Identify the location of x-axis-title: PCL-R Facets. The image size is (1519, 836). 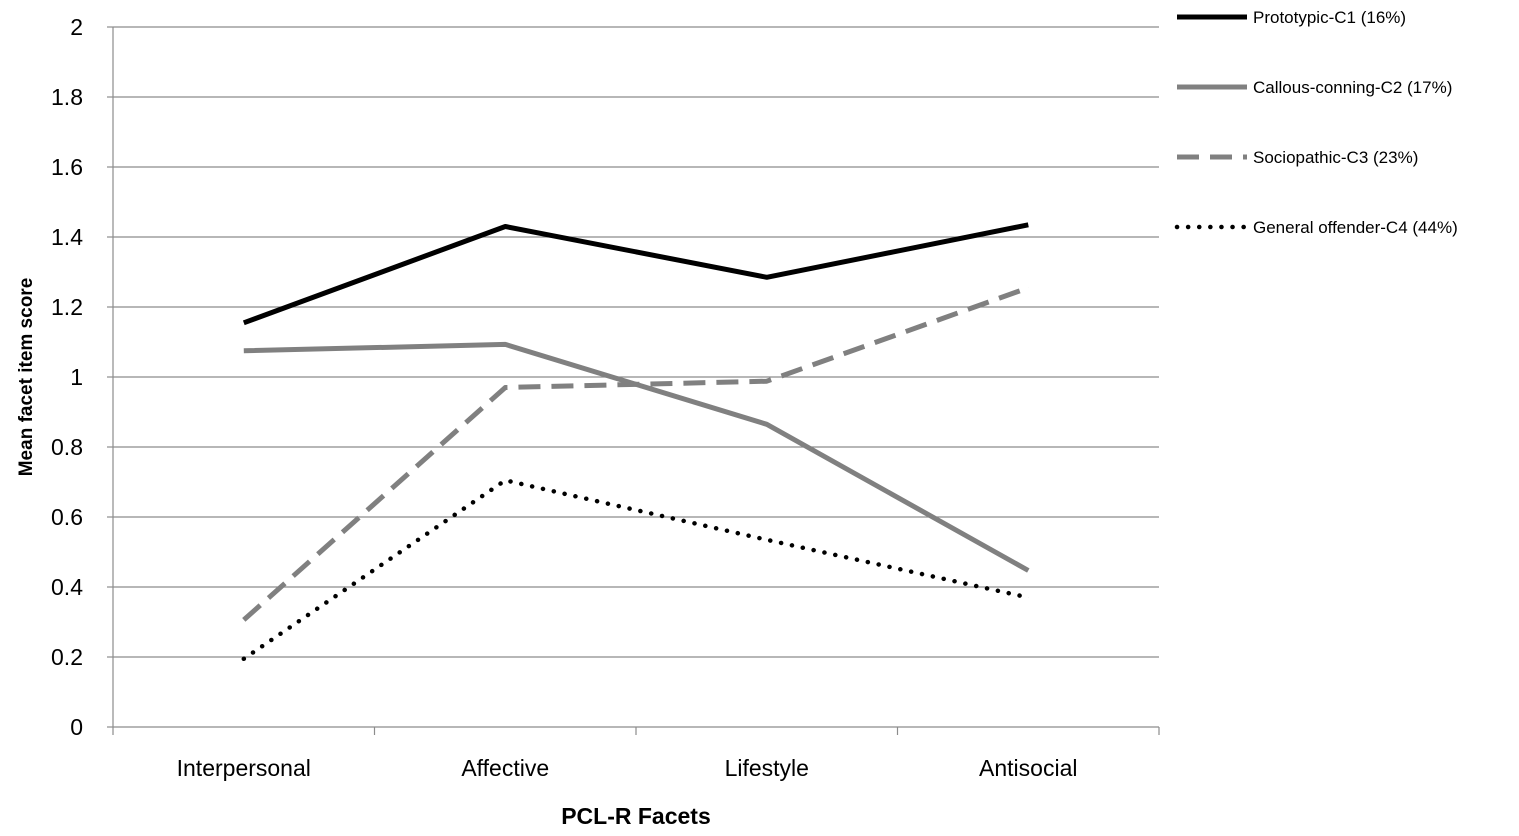
(636, 816).